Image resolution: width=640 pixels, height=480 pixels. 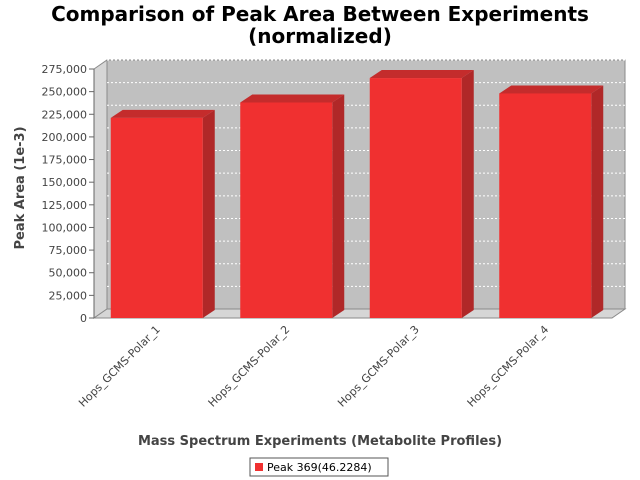 I want to click on legend-entry-label: Peak 369(46.2284), so click(x=319, y=467).